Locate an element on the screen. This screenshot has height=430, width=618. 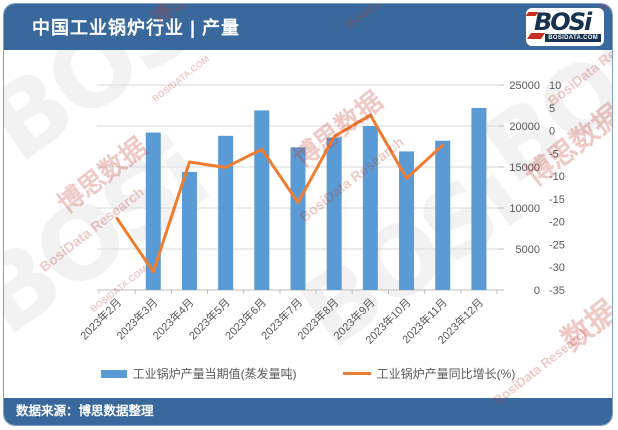
data-source-text: 数据来源：博思数据整理 is located at coordinates (85, 411).